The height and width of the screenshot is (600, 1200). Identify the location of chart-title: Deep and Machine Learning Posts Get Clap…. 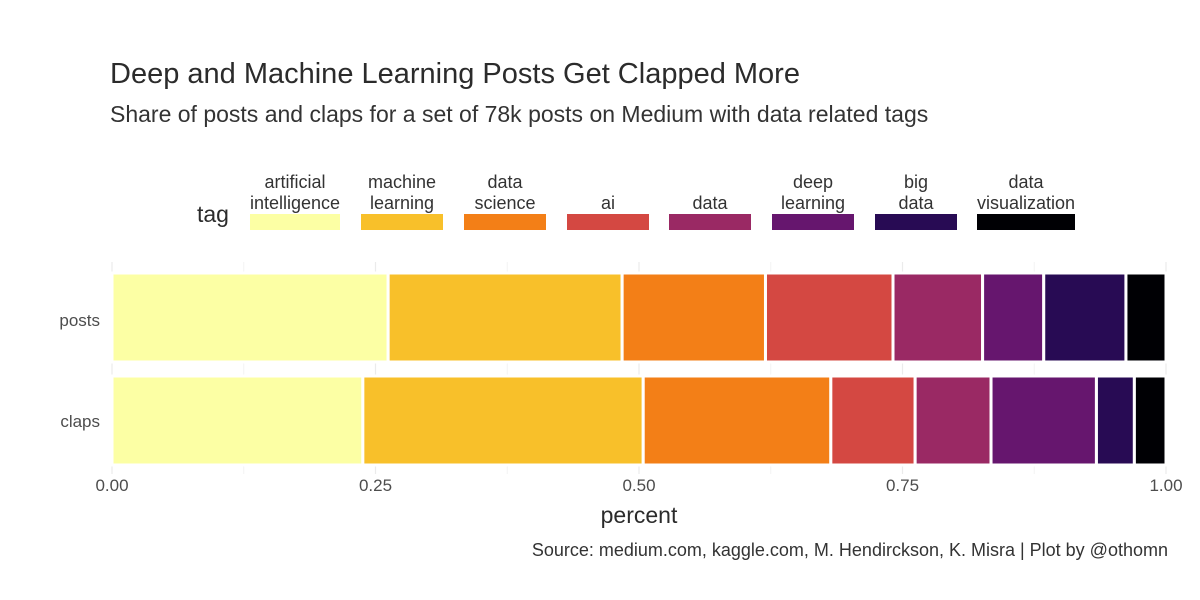
(455, 74).